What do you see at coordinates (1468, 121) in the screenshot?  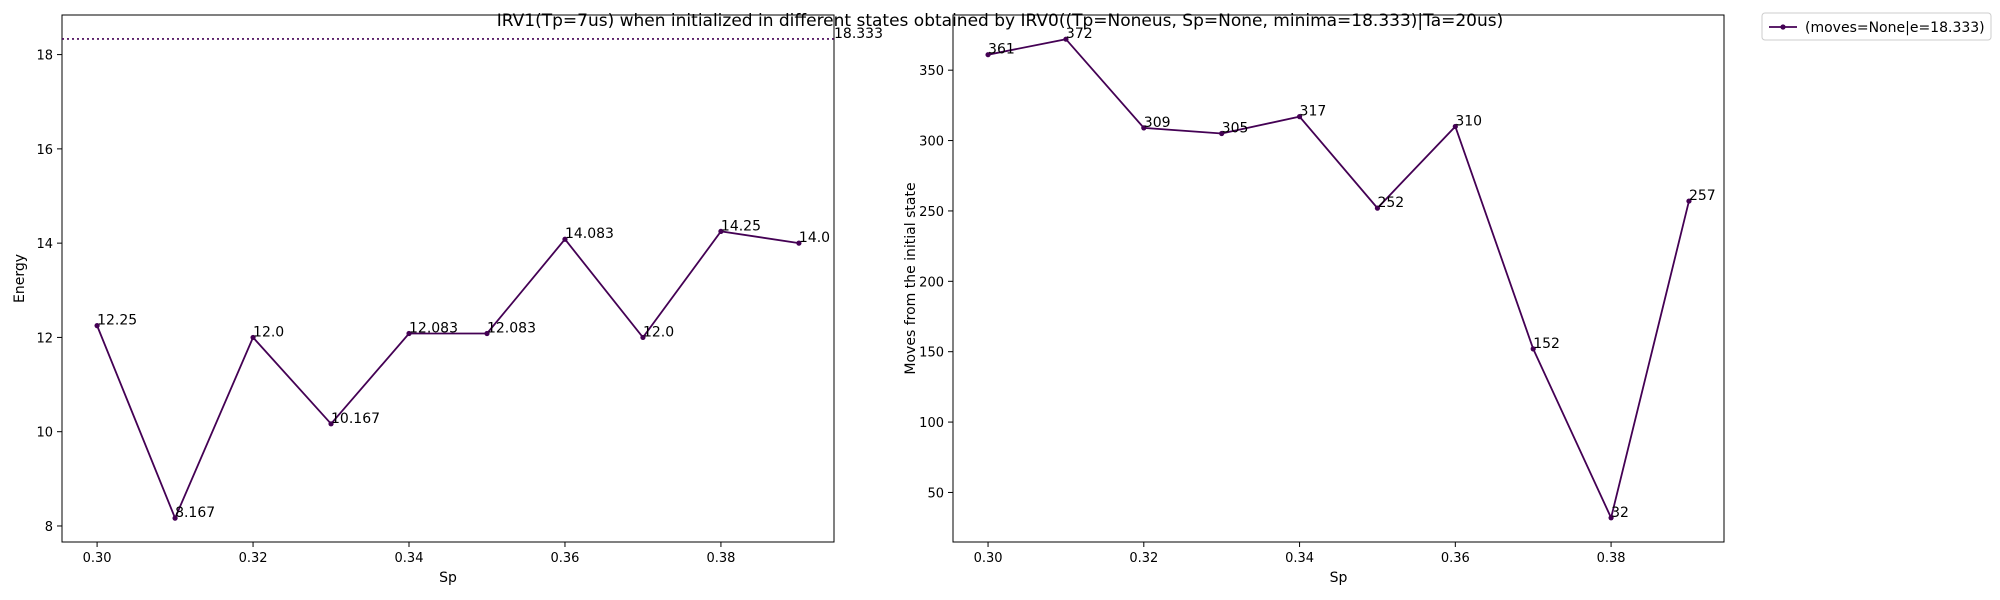 I see `data-label: 310` at bounding box center [1468, 121].